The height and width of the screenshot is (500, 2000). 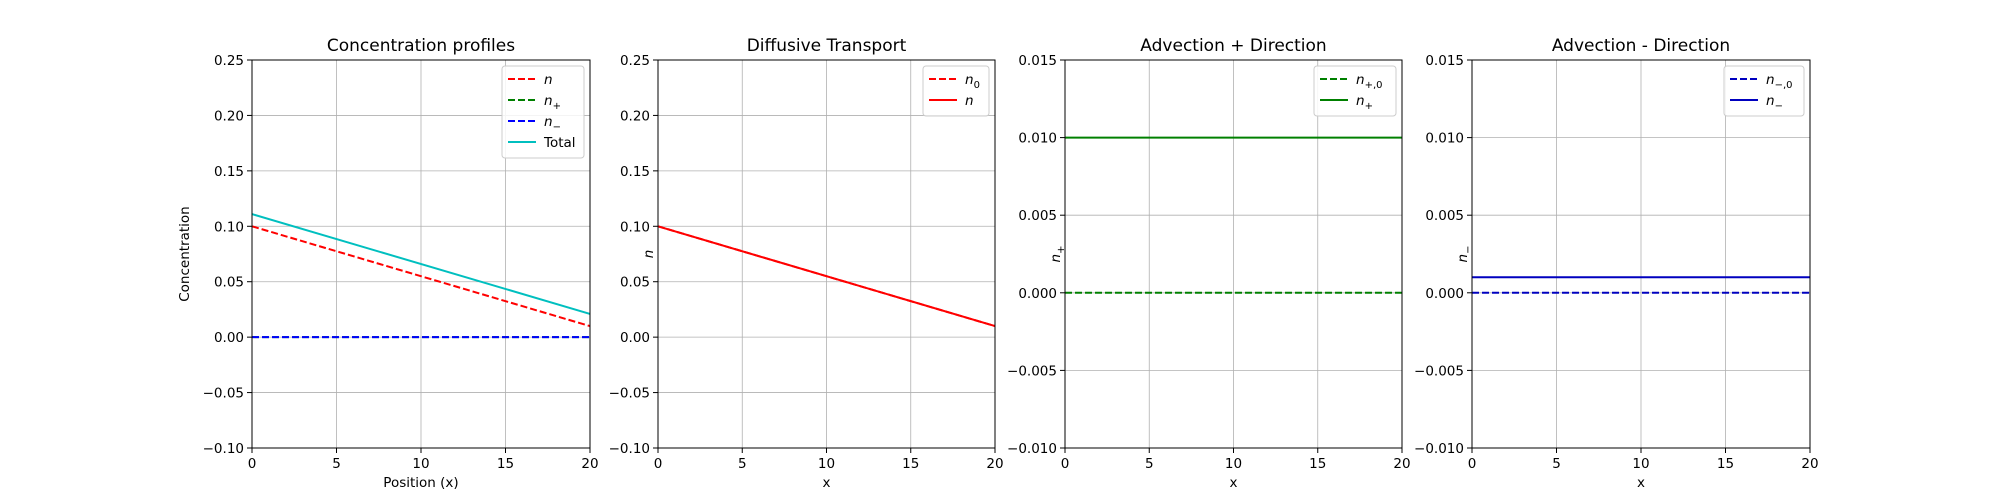 I want to click on legend-label: Total, so click(x=559, y=143).